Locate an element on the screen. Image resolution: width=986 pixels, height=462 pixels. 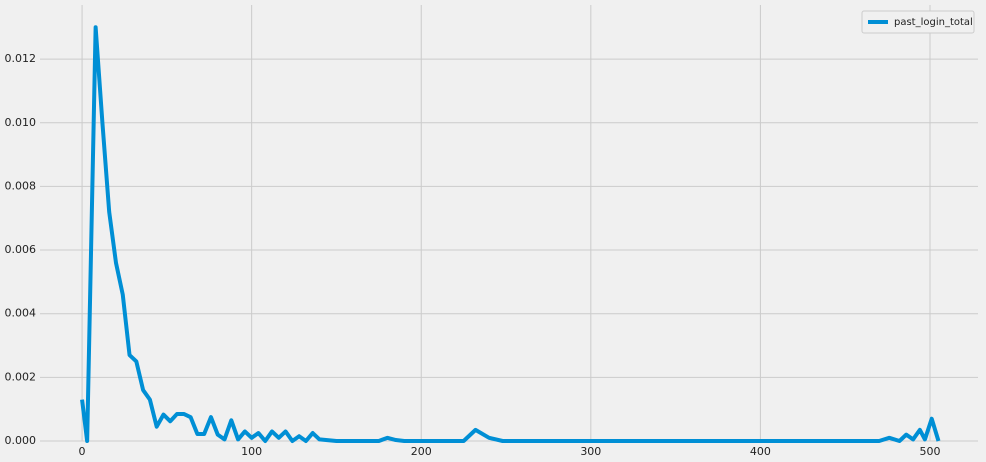
x-tick-label: 0 is located at coordinates (82, 451).